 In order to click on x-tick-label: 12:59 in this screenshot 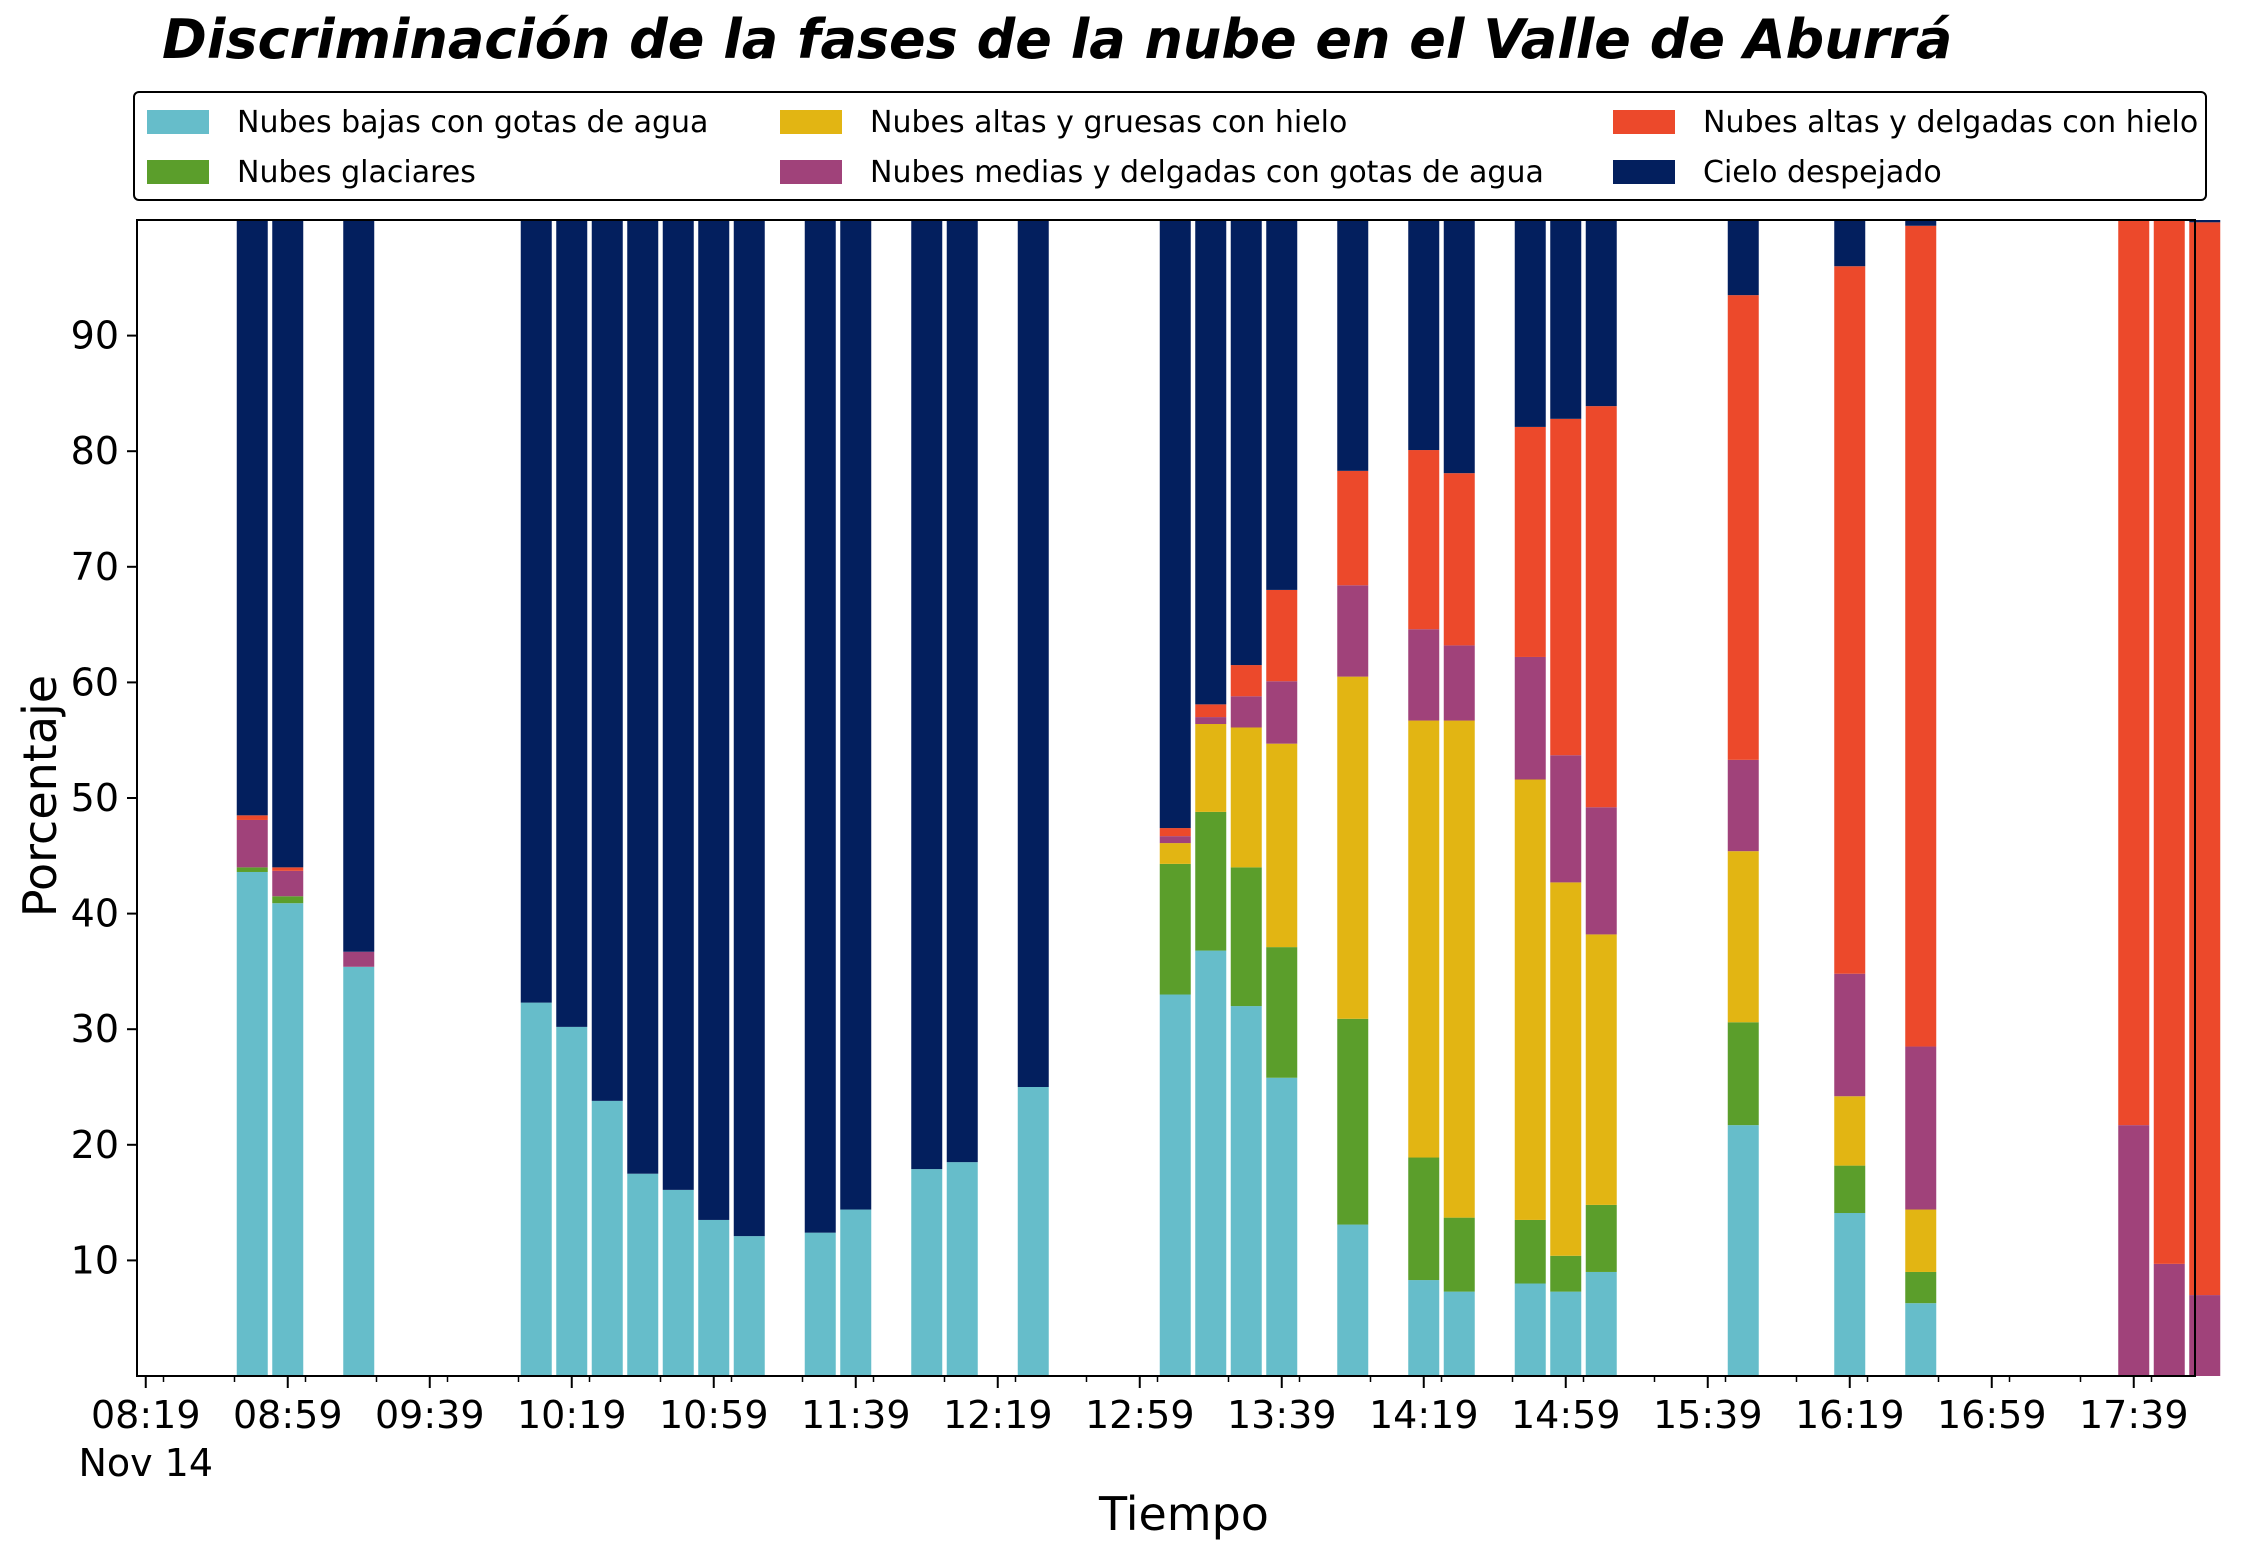, I will do `click(1140, 1415)`.